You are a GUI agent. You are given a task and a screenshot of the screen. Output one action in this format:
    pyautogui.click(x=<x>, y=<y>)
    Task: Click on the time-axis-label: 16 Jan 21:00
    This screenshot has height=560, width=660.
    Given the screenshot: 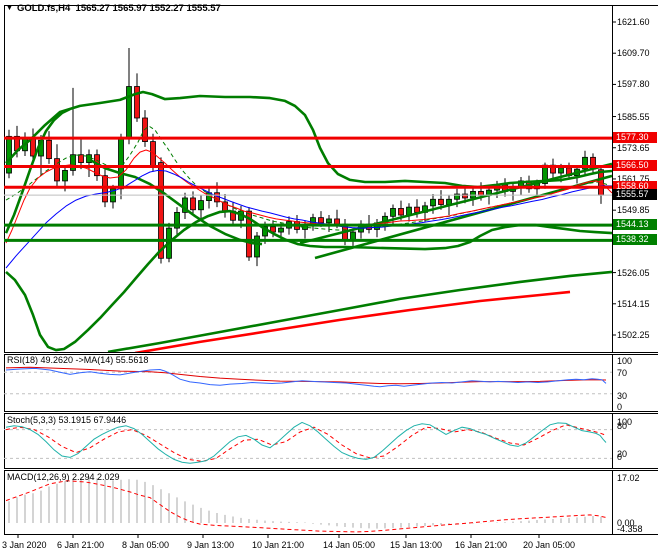 What is the action you would take?
    pyautogui.click(x=481, y=545)
    